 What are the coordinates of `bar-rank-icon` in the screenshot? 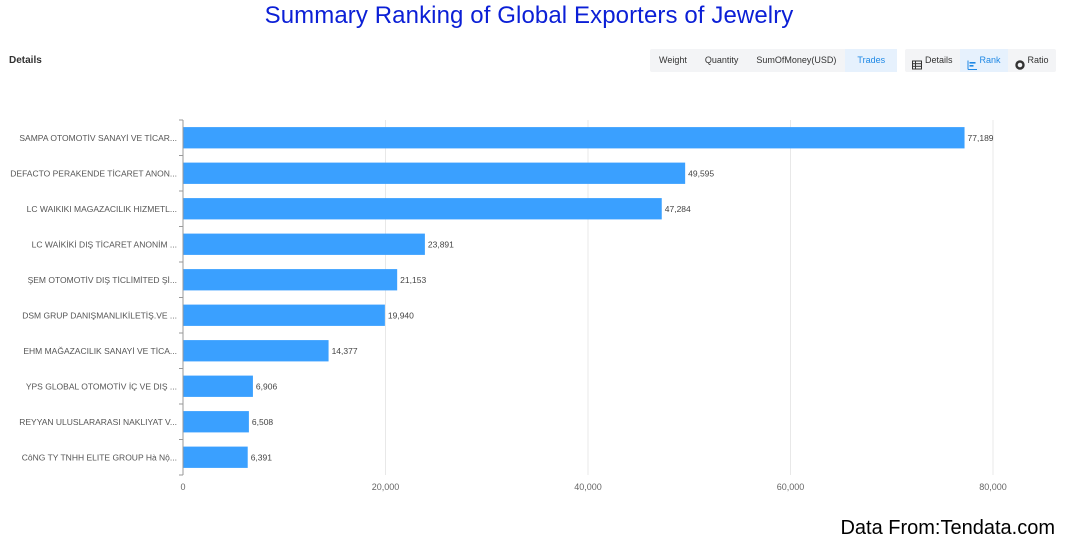 It's located at (972, 63).